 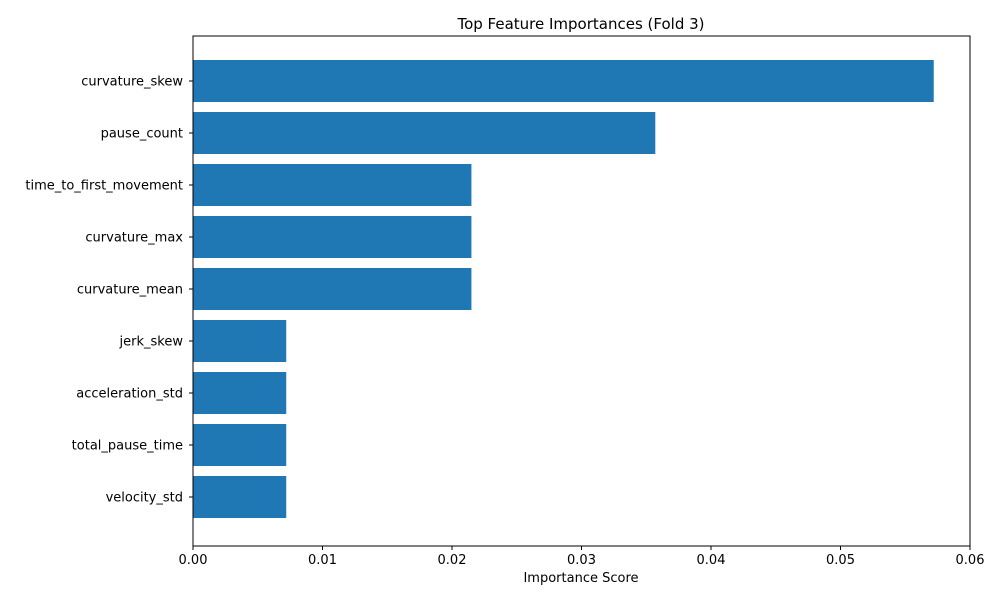 What do you see at coordinates (970, 560) in the screenshot?
I see `x-tick-label: 0.06` at bounding box center [970, 560].